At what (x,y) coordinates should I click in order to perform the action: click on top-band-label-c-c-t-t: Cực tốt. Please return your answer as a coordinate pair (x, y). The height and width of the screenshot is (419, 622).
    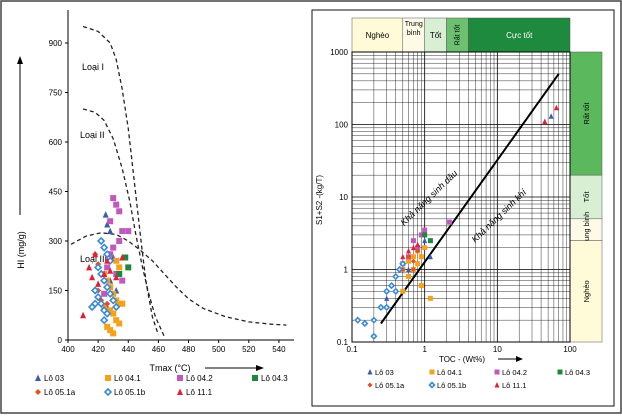
    Looking at the image, I should click on (519, 35).